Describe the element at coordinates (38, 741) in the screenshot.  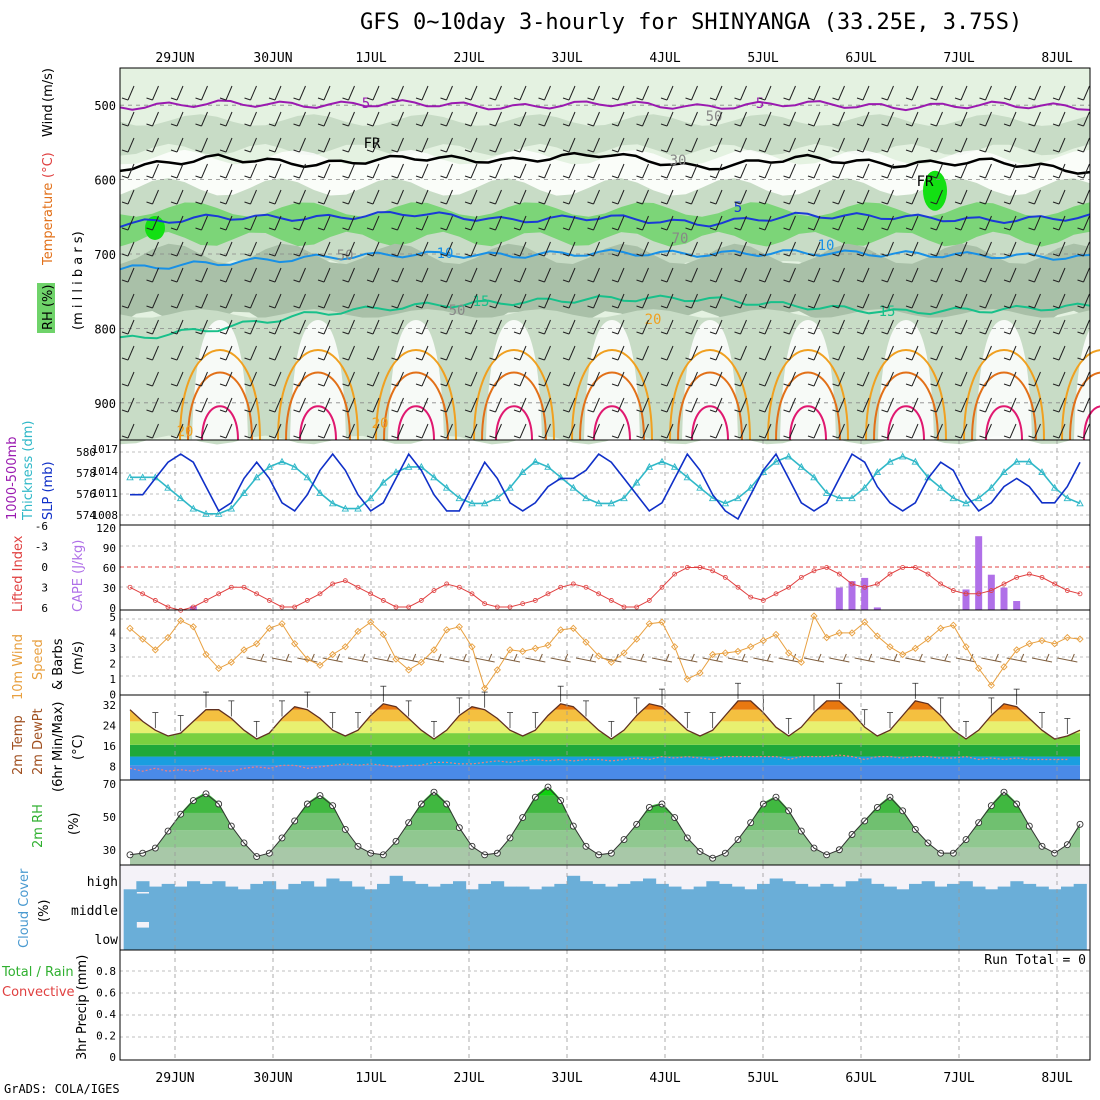
I see `ylabel-2m-dewpt: 2m DewPt` at that location.